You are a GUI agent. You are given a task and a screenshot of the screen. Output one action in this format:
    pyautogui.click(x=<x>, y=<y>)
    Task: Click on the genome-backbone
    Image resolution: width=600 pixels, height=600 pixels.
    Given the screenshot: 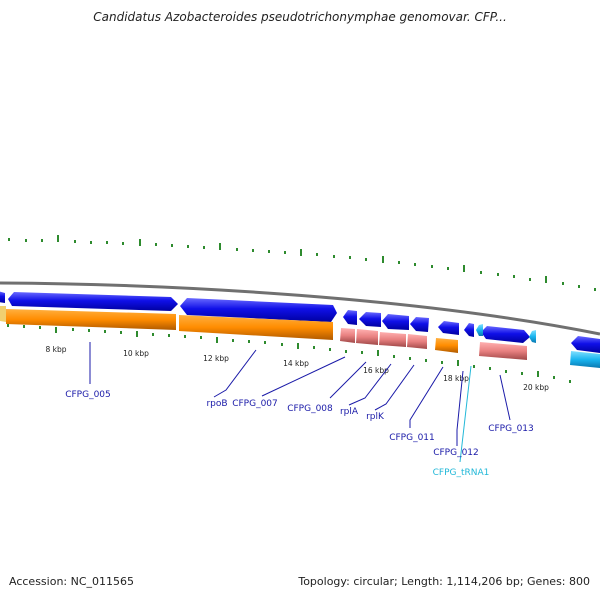 What is the action you would take?
    pyautogui.click(x=300, y=308)
    